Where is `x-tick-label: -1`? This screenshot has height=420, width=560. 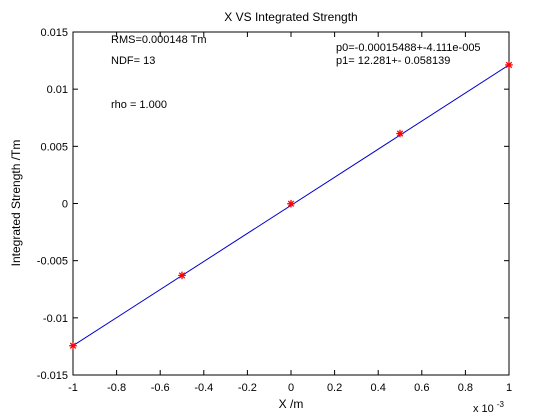
x-tick-label: -1 is located at coordinates (73, 388).